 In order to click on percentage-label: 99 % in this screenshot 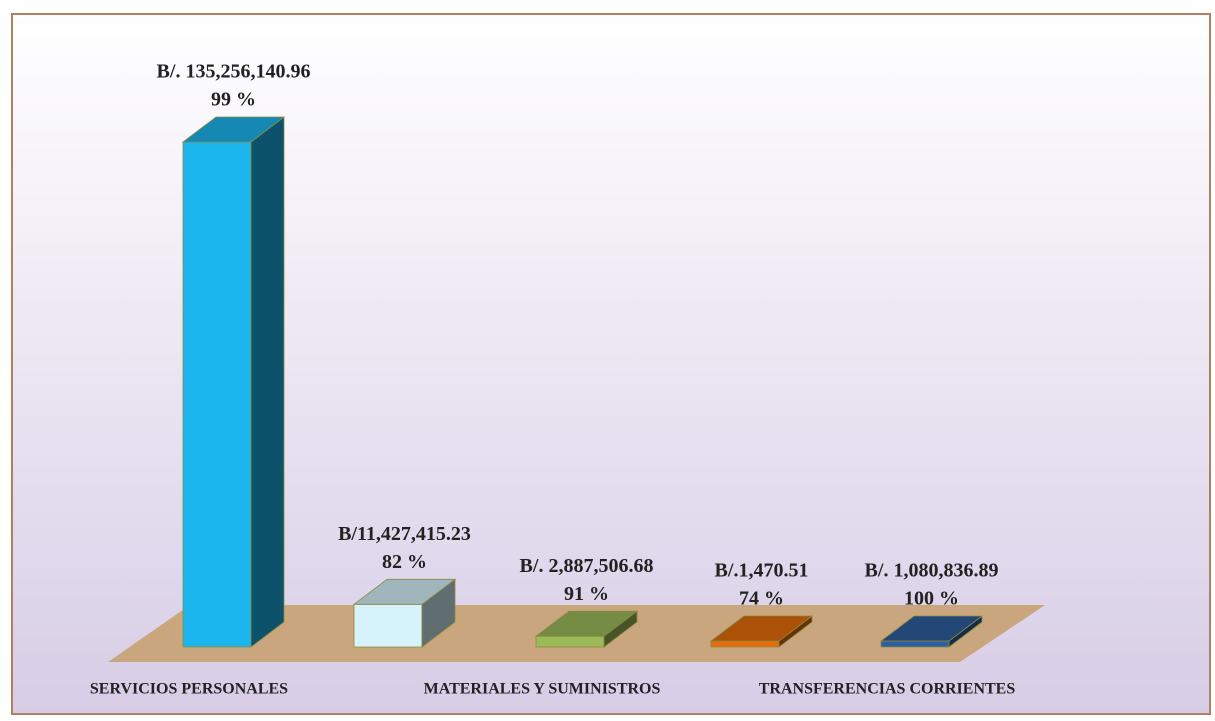, I will do `click(233, 100)`.